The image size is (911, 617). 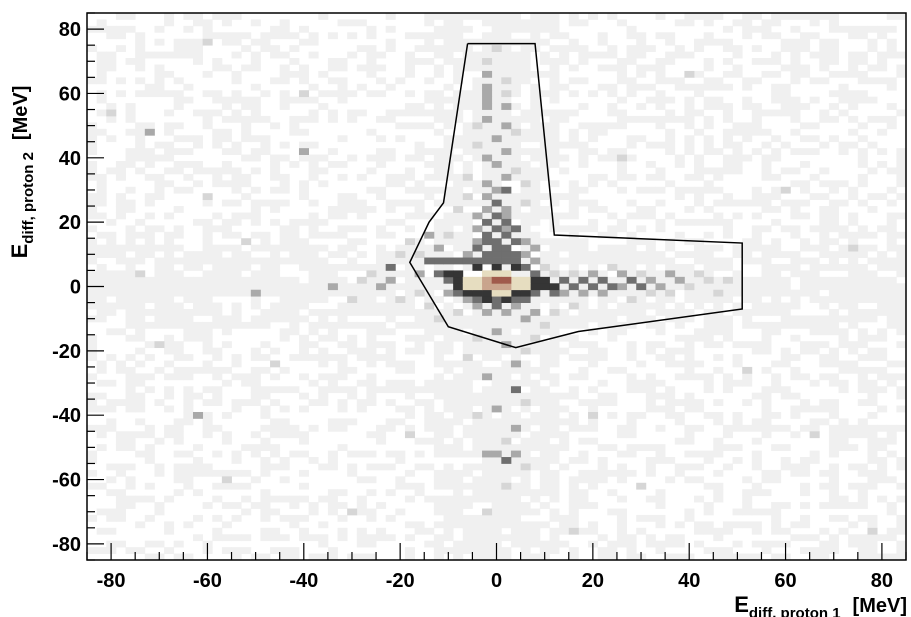 I want to click on x-axis-tick-labels: -80 -60 -40 -20 0 20 40 60 80, so click(x=495, y=581).